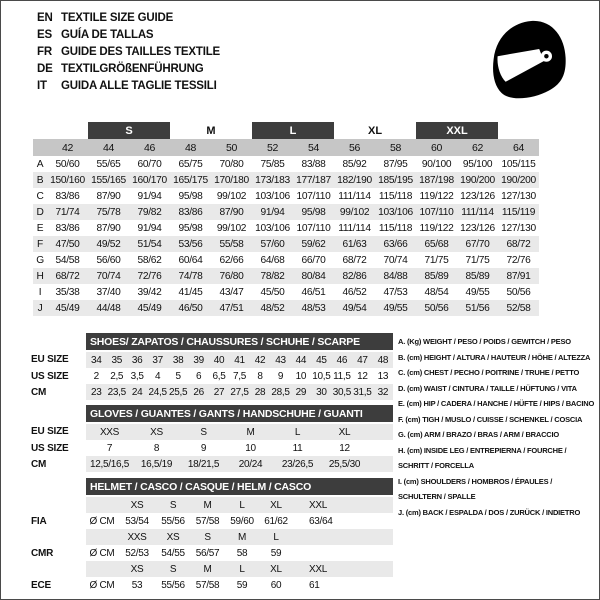 This screenshot has height=600, width=600. What do you see at coordinates (260, 359) in the screenshot?
I see `cell: 42` at bounding box center [260, 359].